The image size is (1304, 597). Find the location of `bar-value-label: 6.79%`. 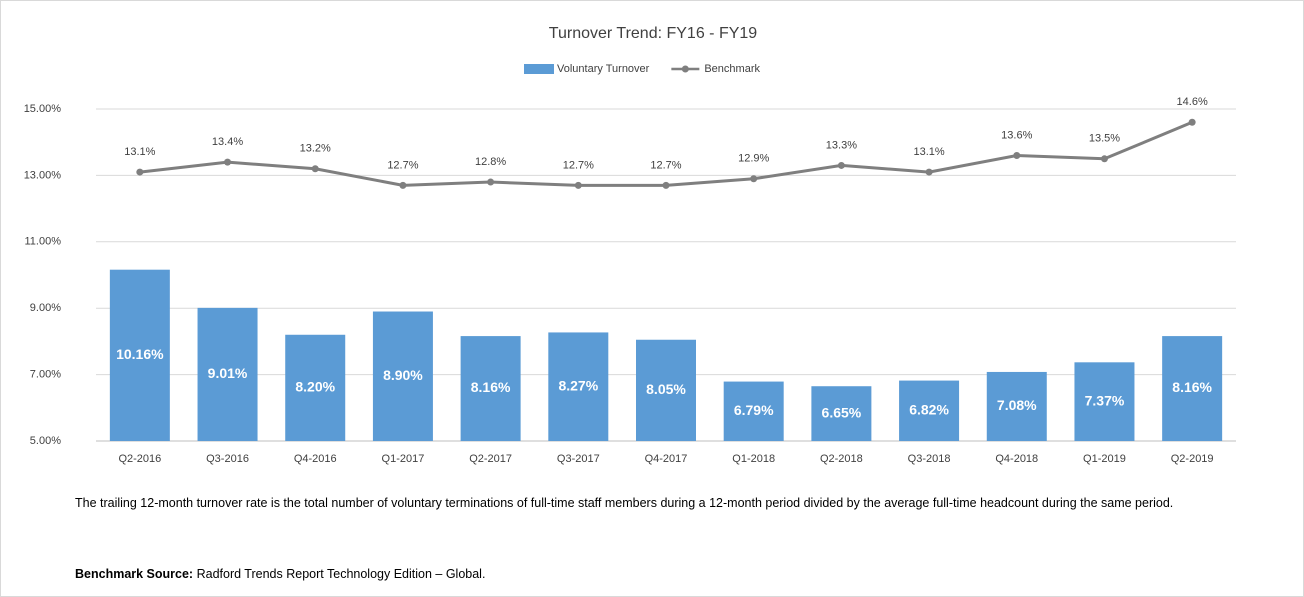

bar-value-label: 6.79% is located at coordinates (754, 410).